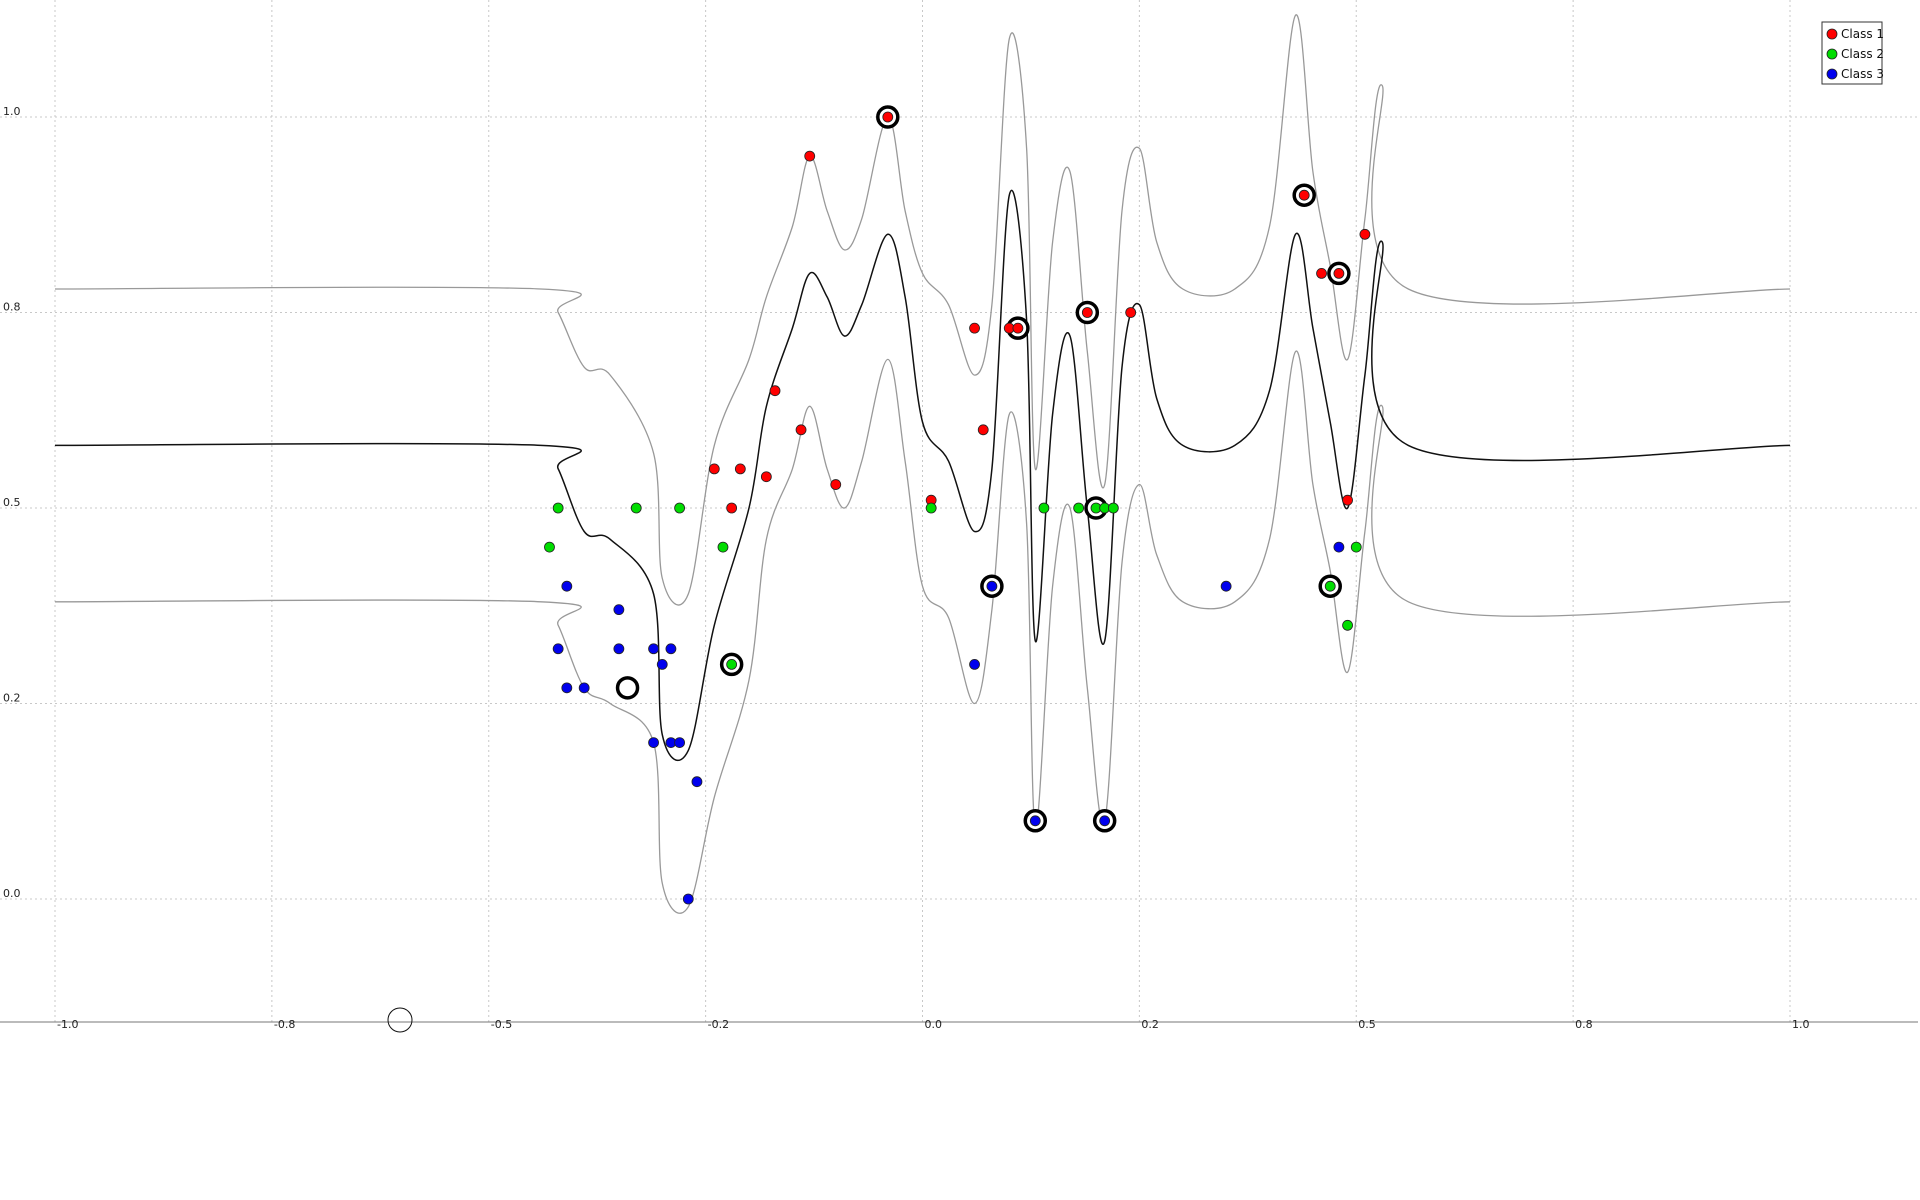 The width and height of the screenshot is (1920, 1200). Describe the element at coordinates (12, 698) in the screenshot. I see `y-tick-label: 0.2` at that location.